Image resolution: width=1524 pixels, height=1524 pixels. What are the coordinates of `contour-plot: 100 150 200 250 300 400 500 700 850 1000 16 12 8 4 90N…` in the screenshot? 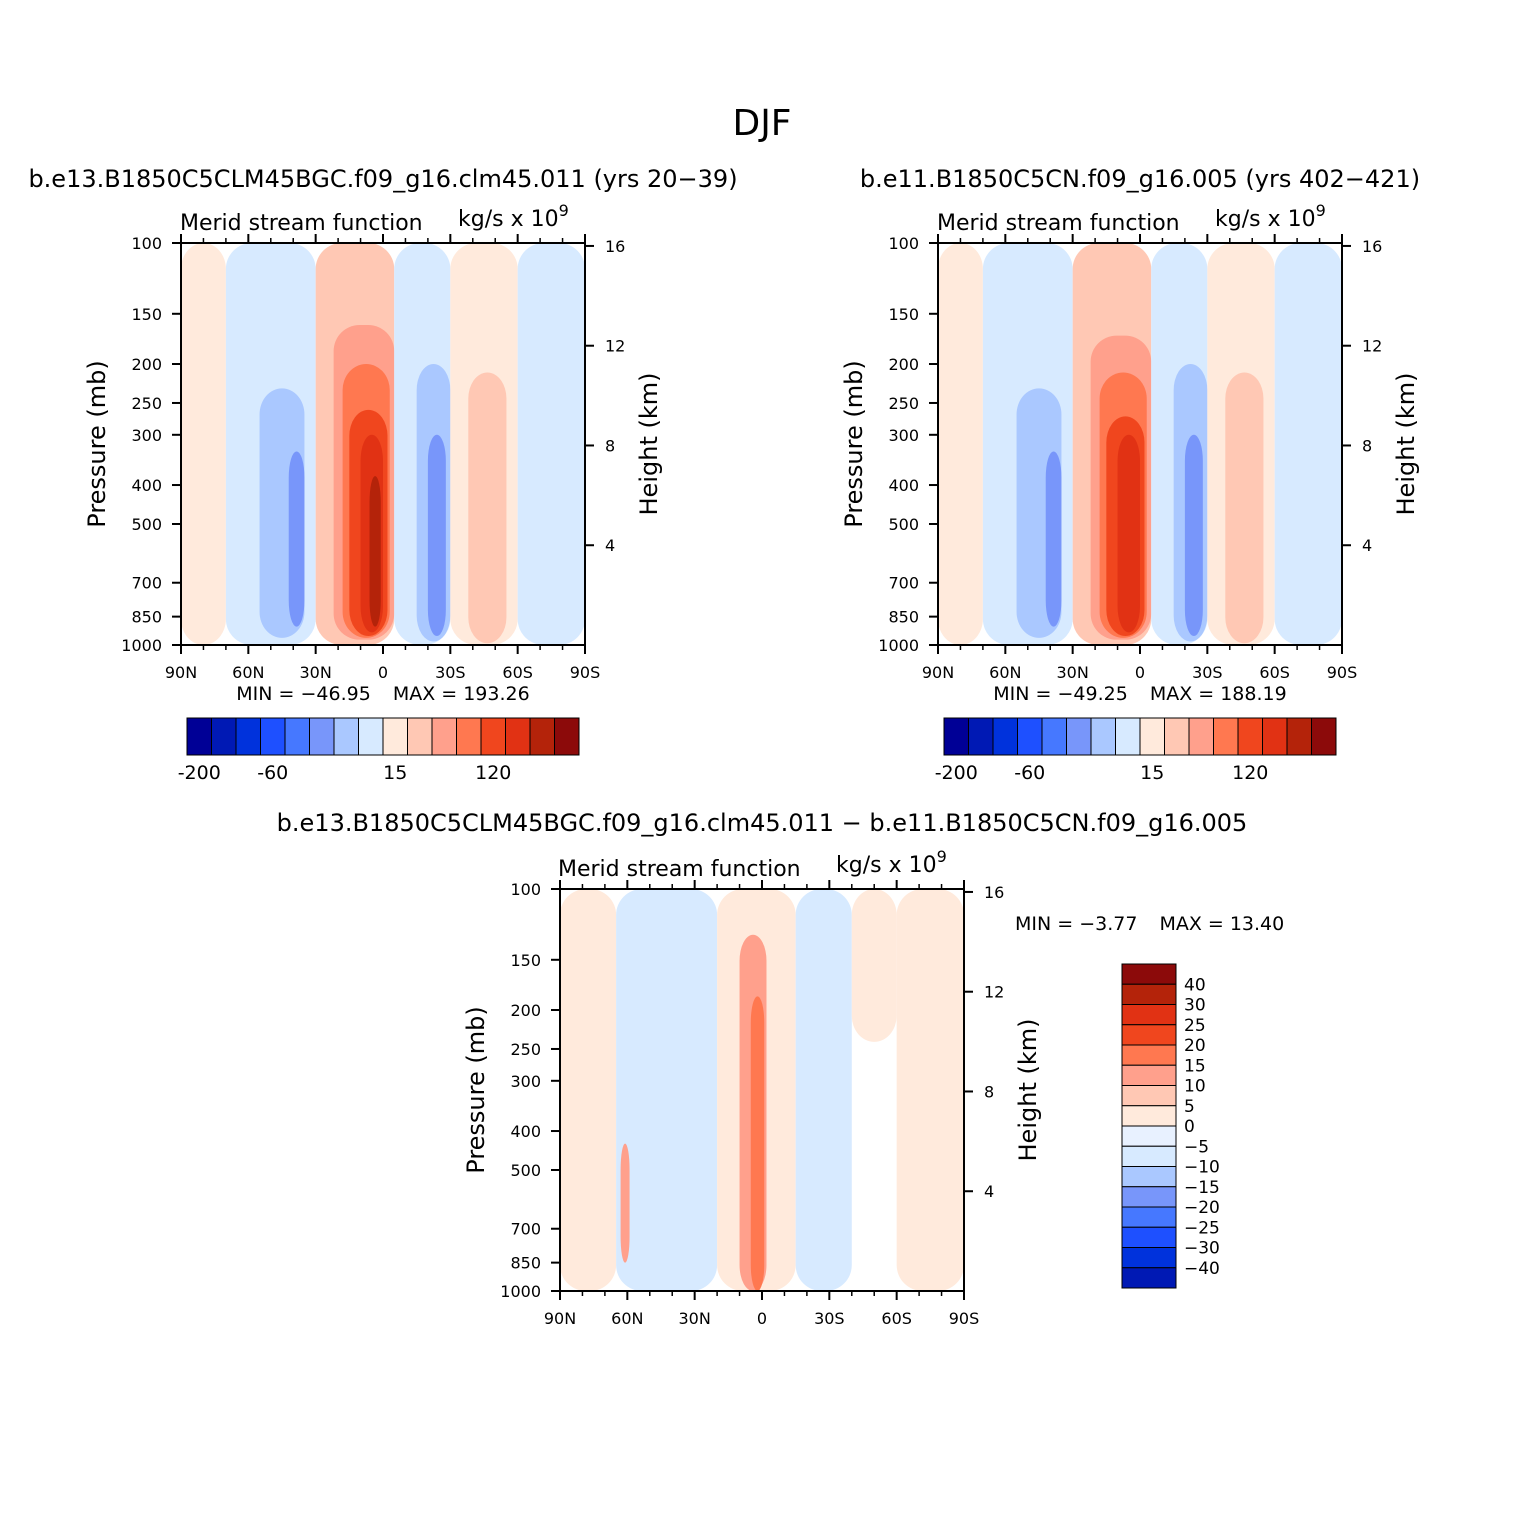 It's located at (373, 458).